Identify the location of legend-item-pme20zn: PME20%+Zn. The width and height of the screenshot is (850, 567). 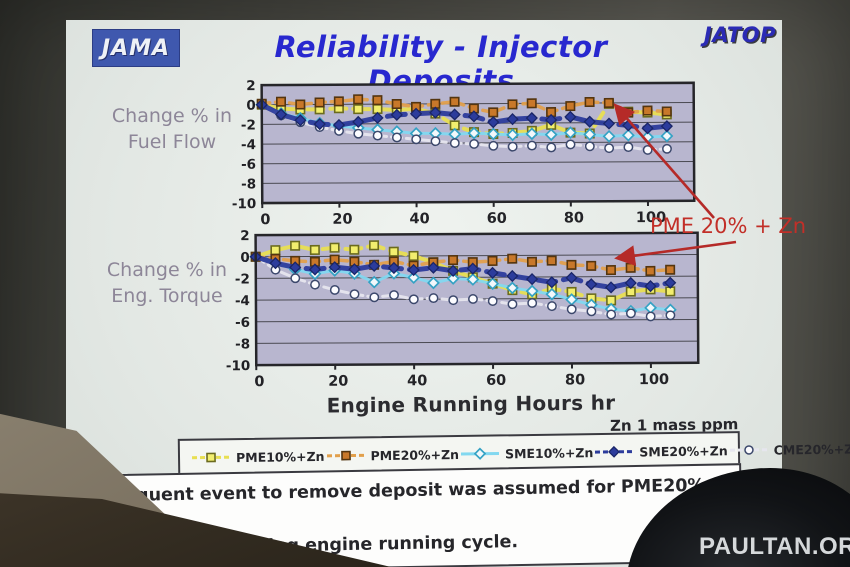
(391, 455).